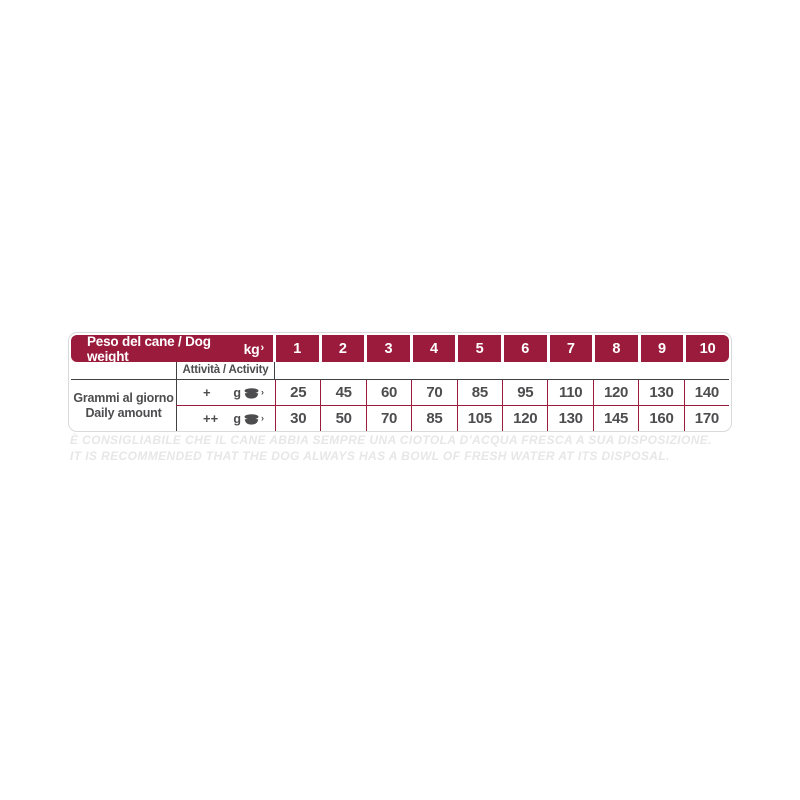 This screenshot has width=800, height=800. I want to click on daily-amount-label: Grammi al giorno Daily amount, so click(123, 405).